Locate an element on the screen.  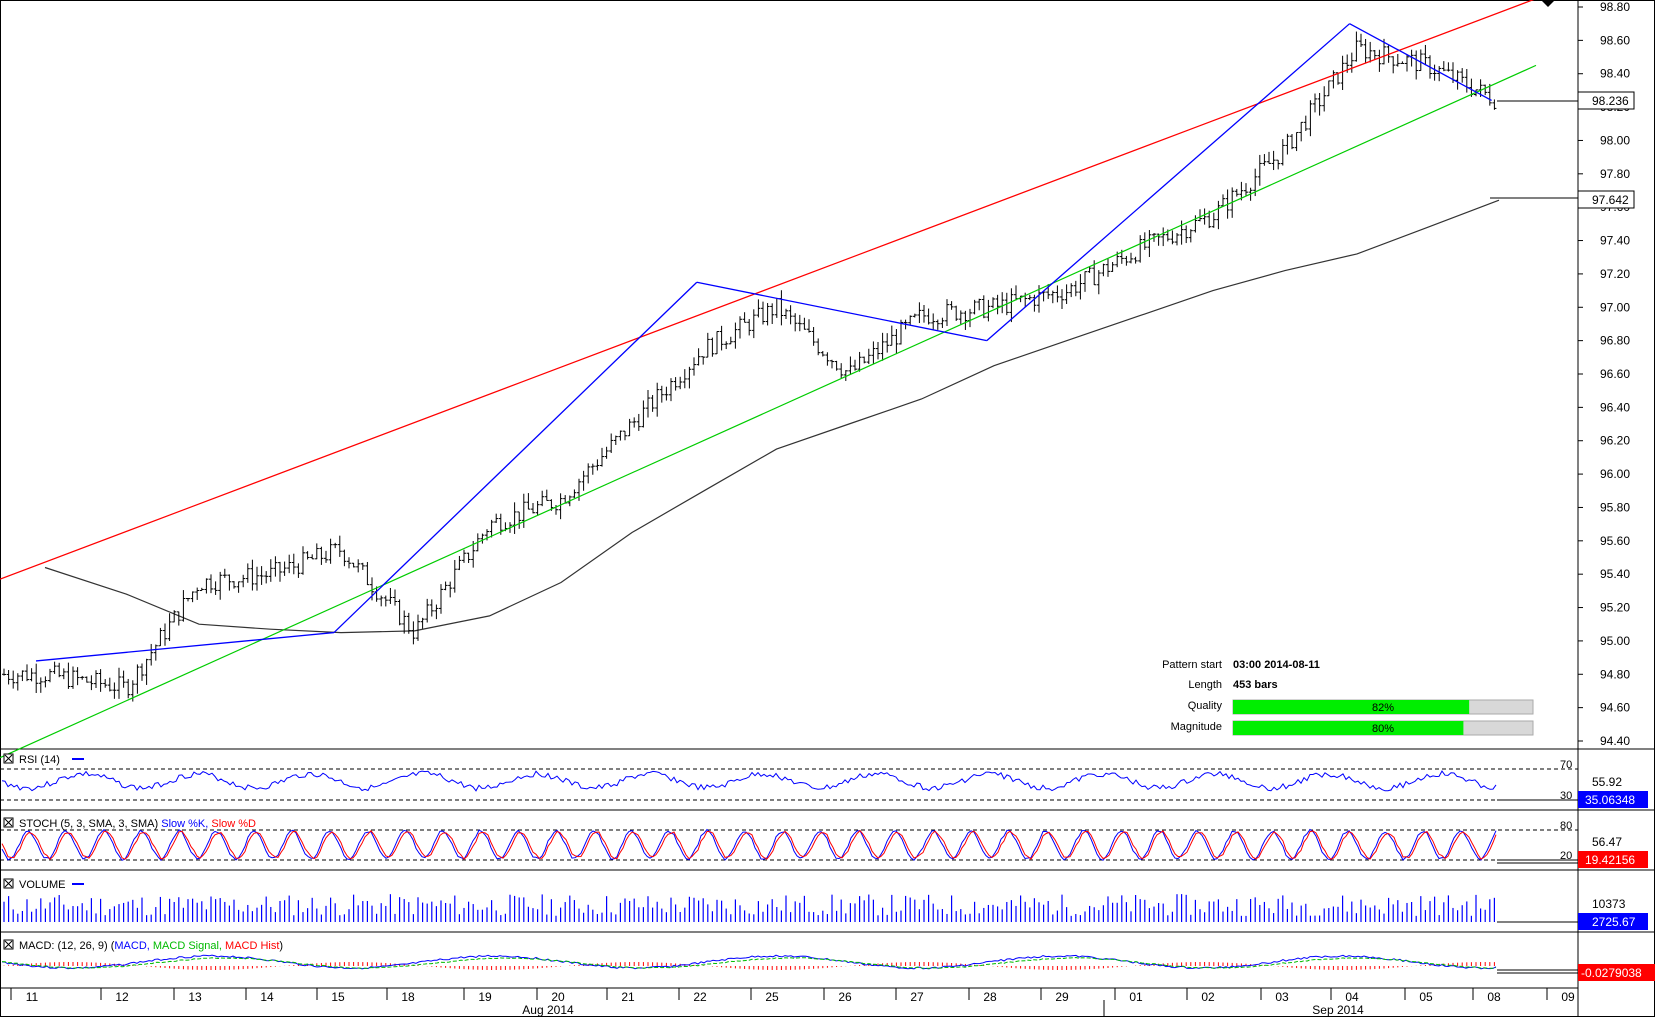
ma-price-box is located at coordinates (1606, 199).